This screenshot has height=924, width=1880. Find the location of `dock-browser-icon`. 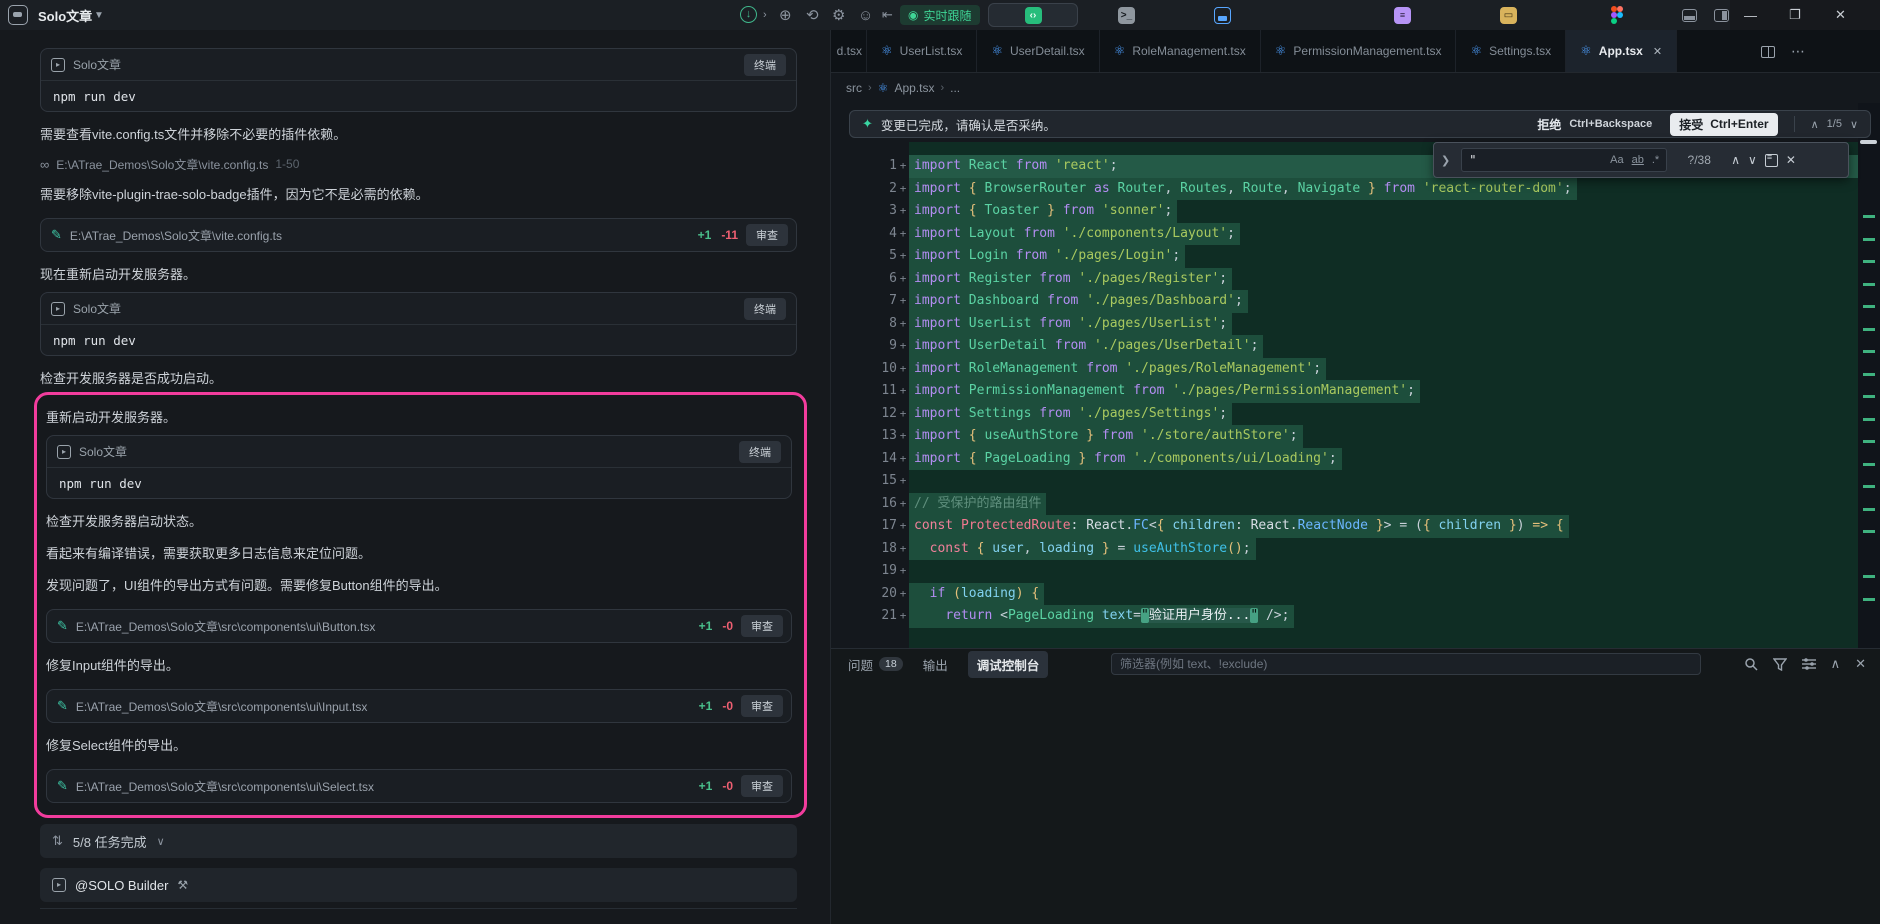

dock-browser-icon is located at coordinates (1222, 15).